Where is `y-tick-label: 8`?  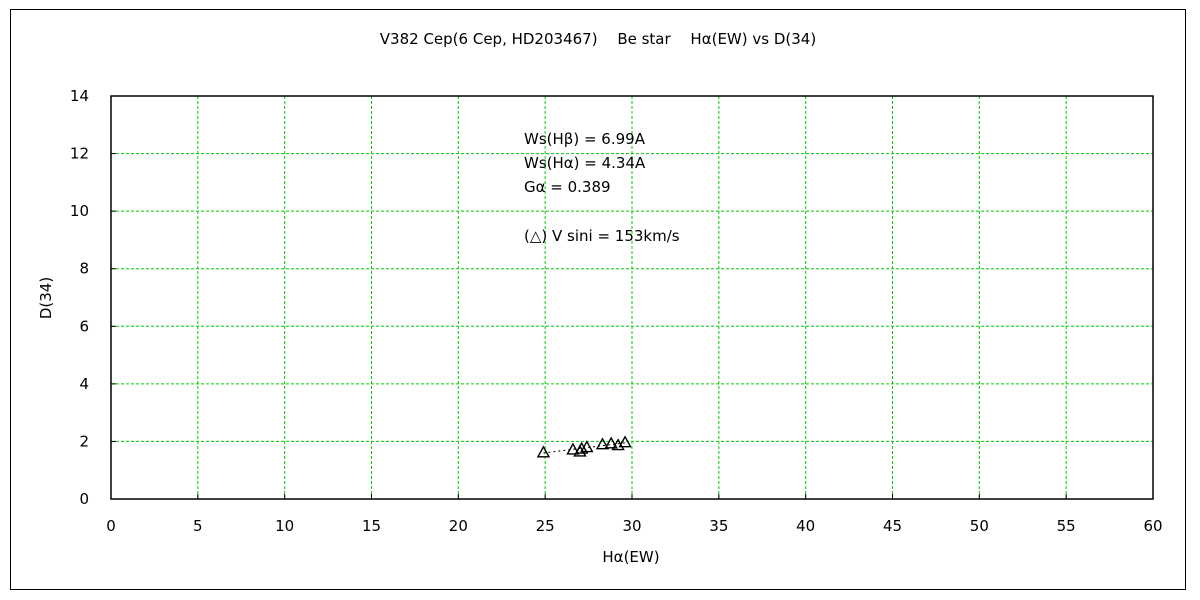 y-tick-label: 8 is located at coordinates (84, 269).